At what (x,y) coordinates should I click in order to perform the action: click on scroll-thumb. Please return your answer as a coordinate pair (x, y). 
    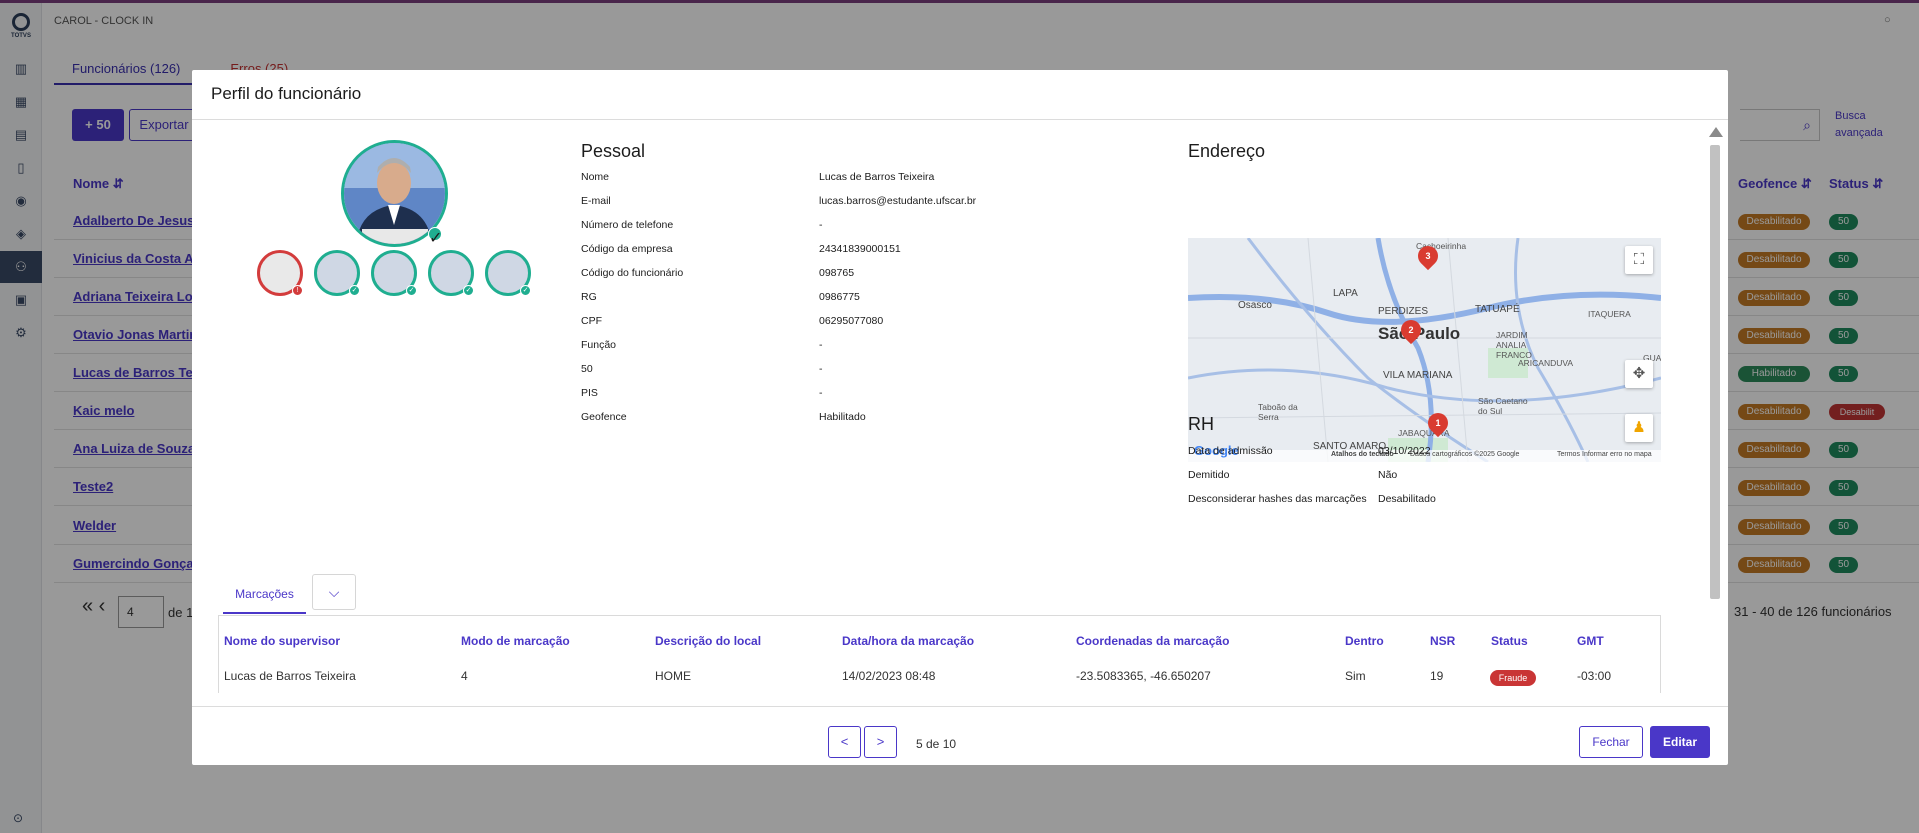
    Looking at the image, I should click on (1715, 372).